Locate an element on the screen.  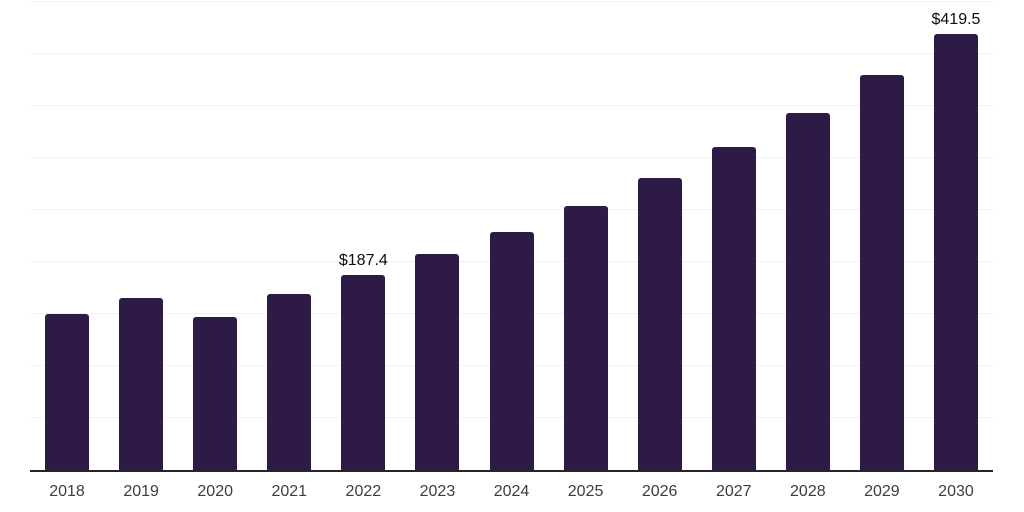
bar-2019 is located at coordinates (141, 384).